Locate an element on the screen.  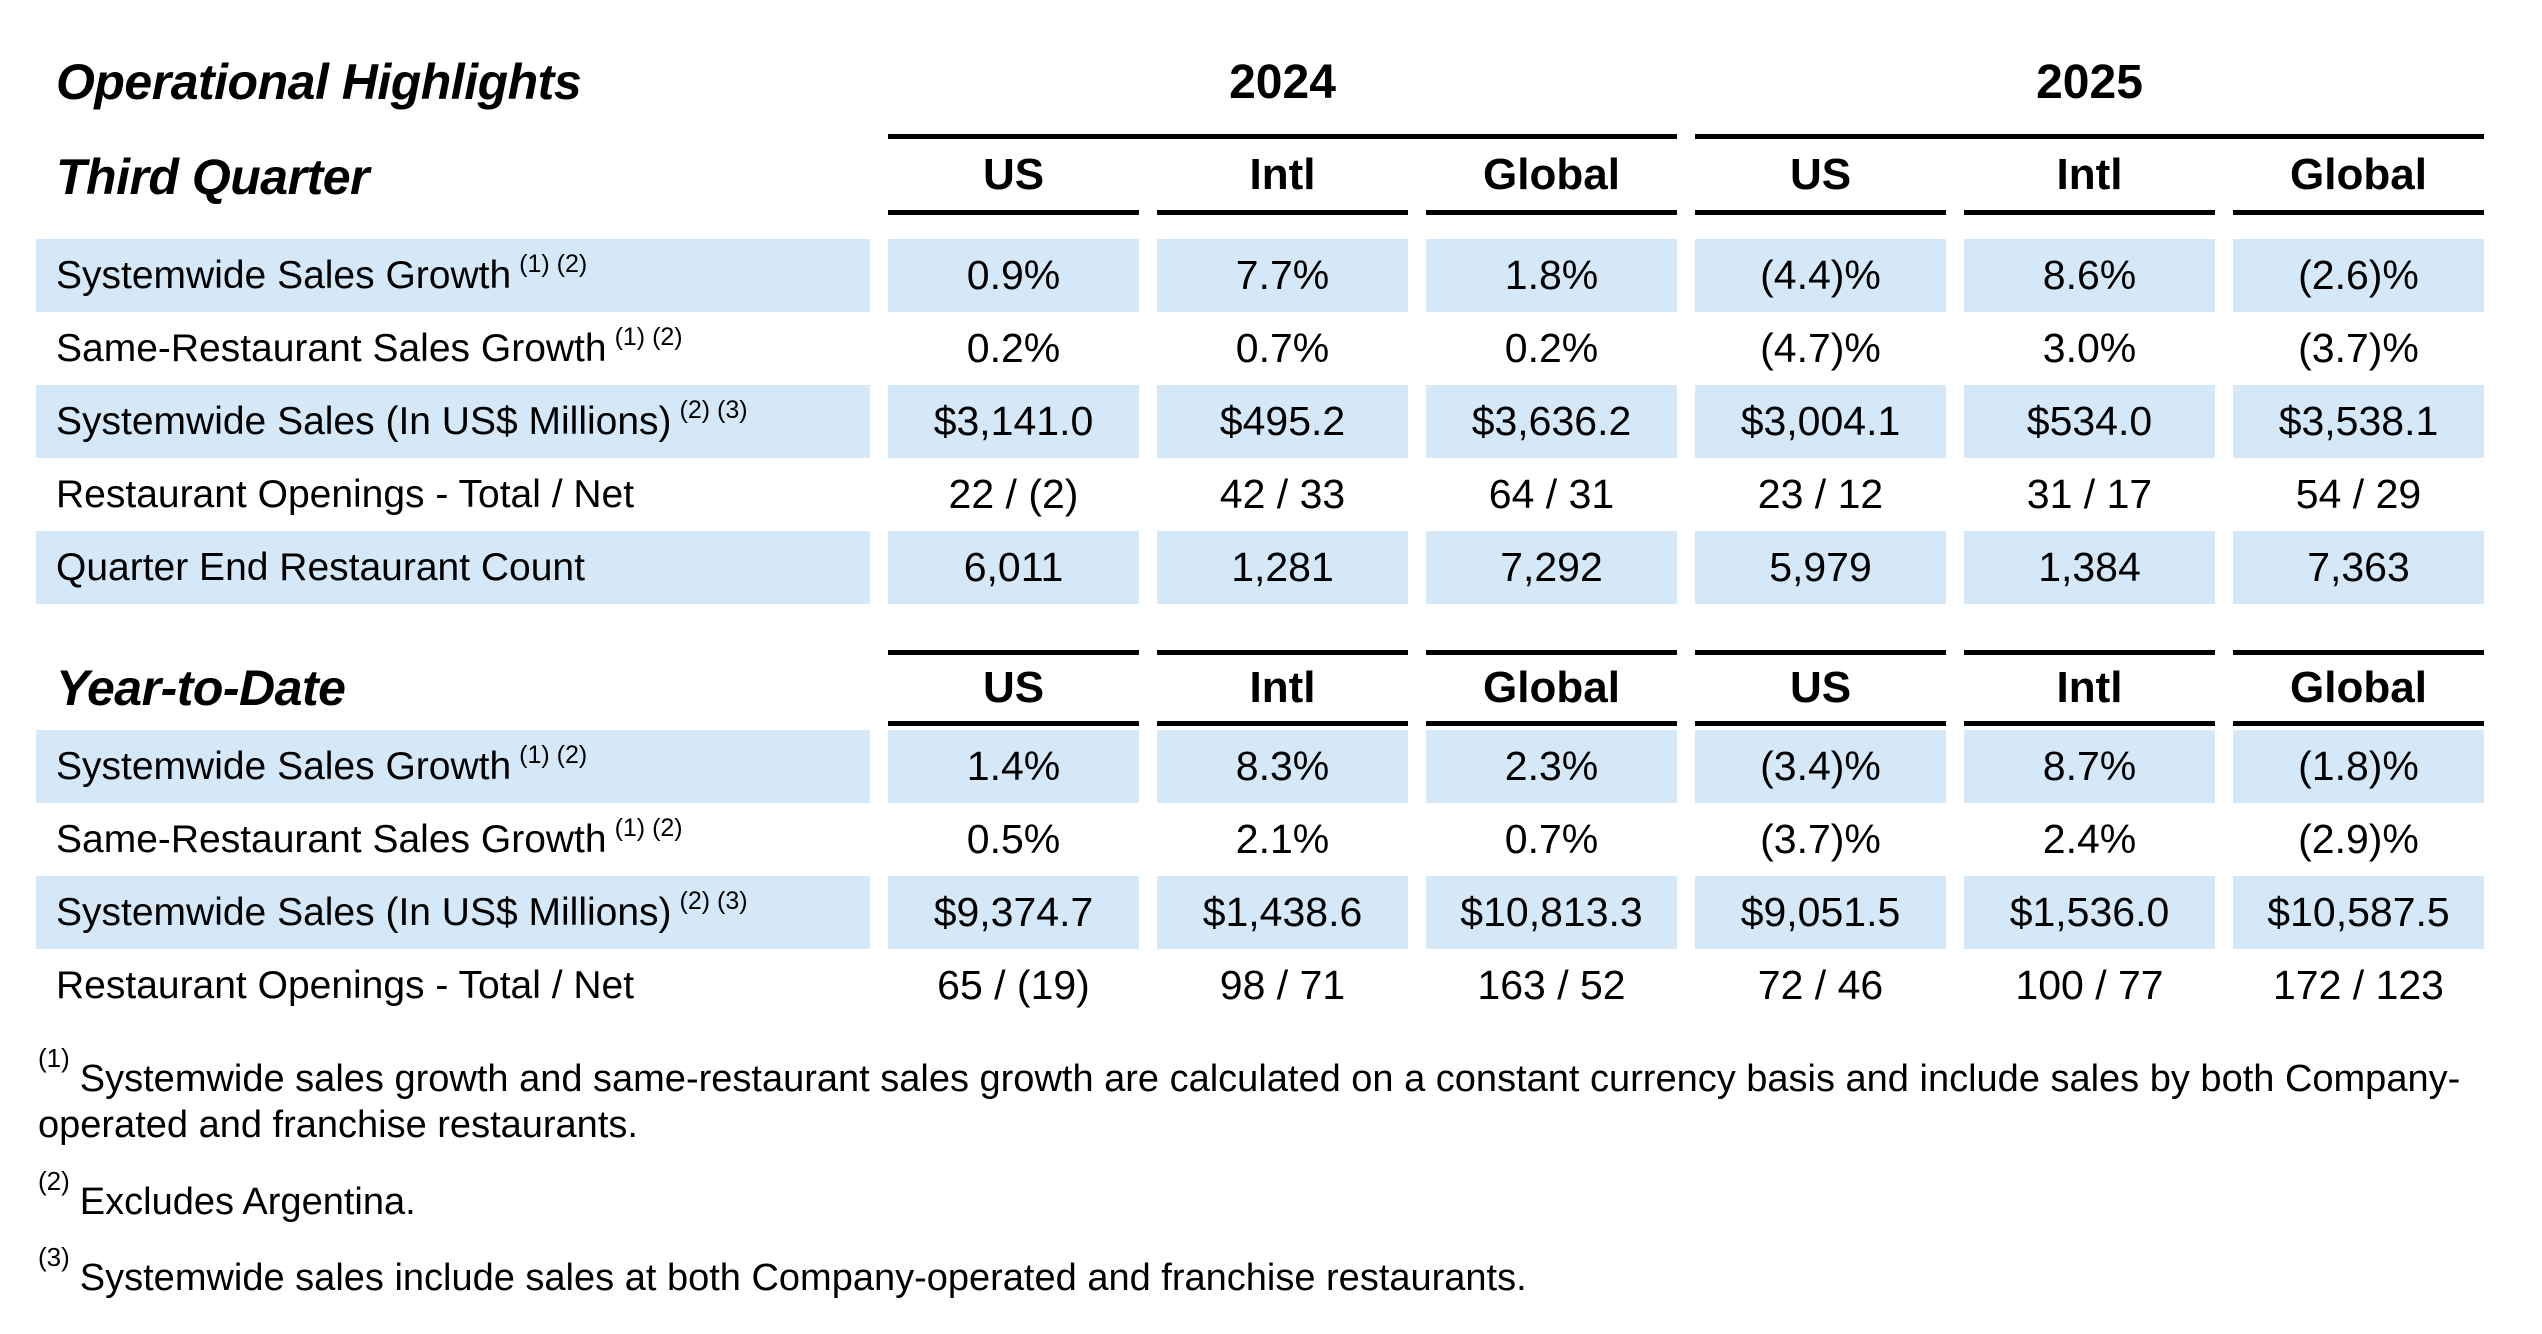
year-to-date-header-row: Year-to-Date US Intl Global US Intl Global is located at coordinates (1271, 688).